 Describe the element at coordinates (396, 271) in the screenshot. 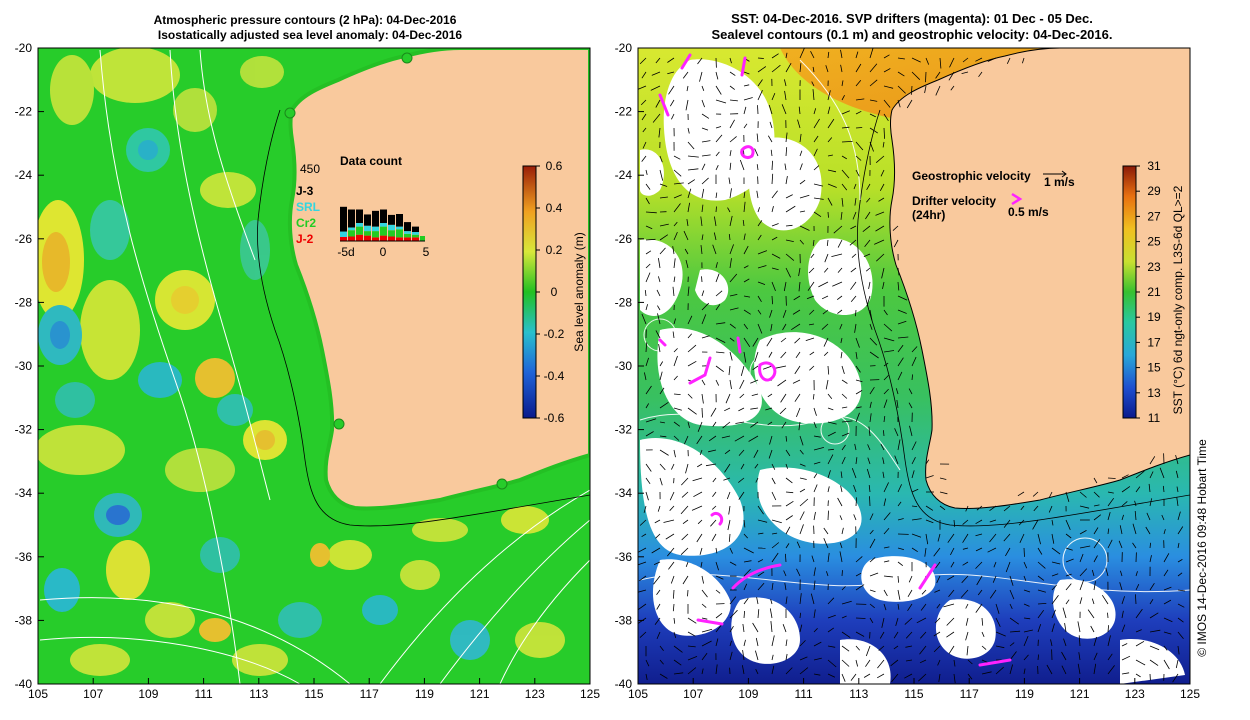

I see `coastal-markers` at that location.